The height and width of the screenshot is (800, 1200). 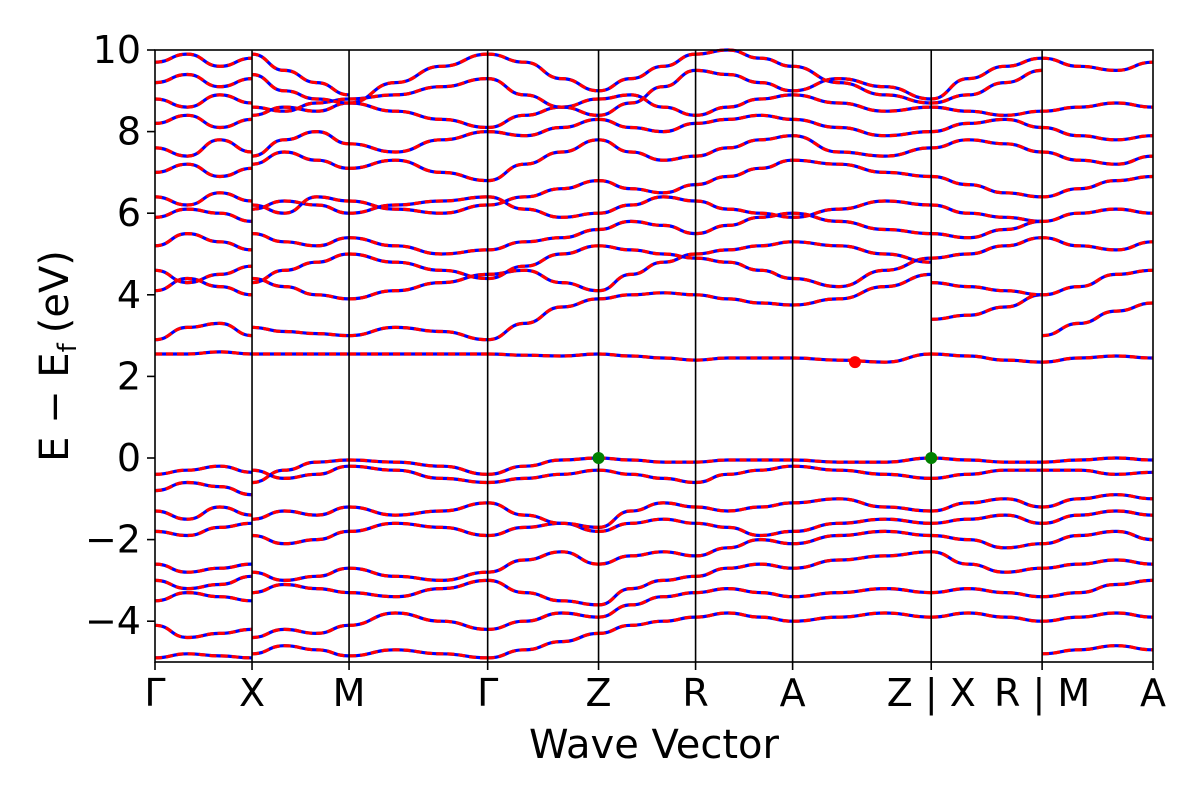 I want to click on y-tick-label-0: −4, so click(x=113, y=621).